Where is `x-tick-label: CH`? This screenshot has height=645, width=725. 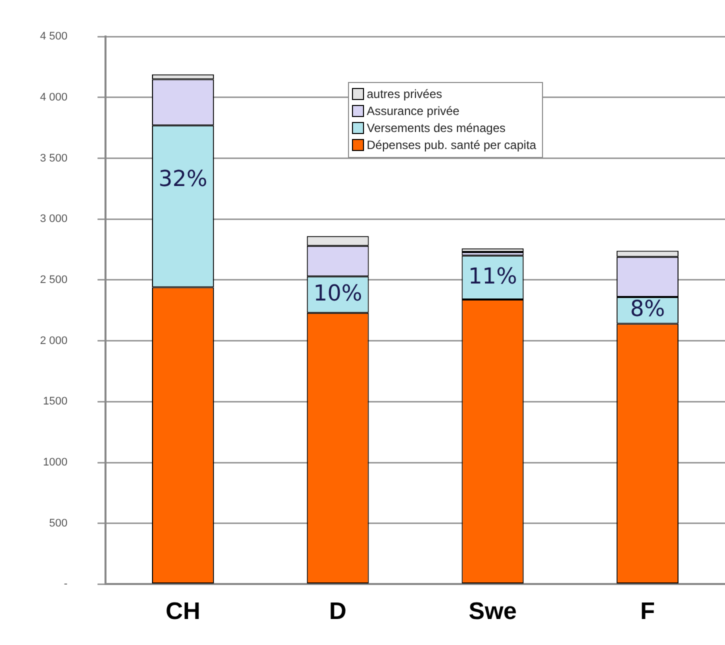
x-tick-label: CH is located at coordinates (183, 612).